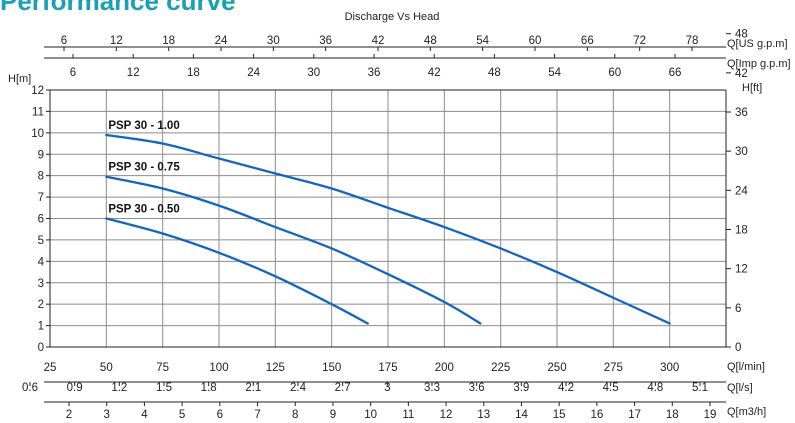 Image resolution: width=795 pixels, height=423 pixels. I want to click on secondary-tick-label: 2, so click(69, 415).